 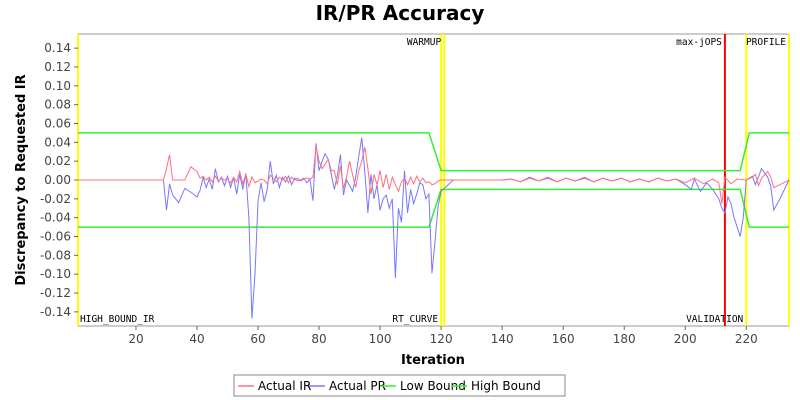 I want to click on x-tick-label: 20, so click(x=135, y=339).